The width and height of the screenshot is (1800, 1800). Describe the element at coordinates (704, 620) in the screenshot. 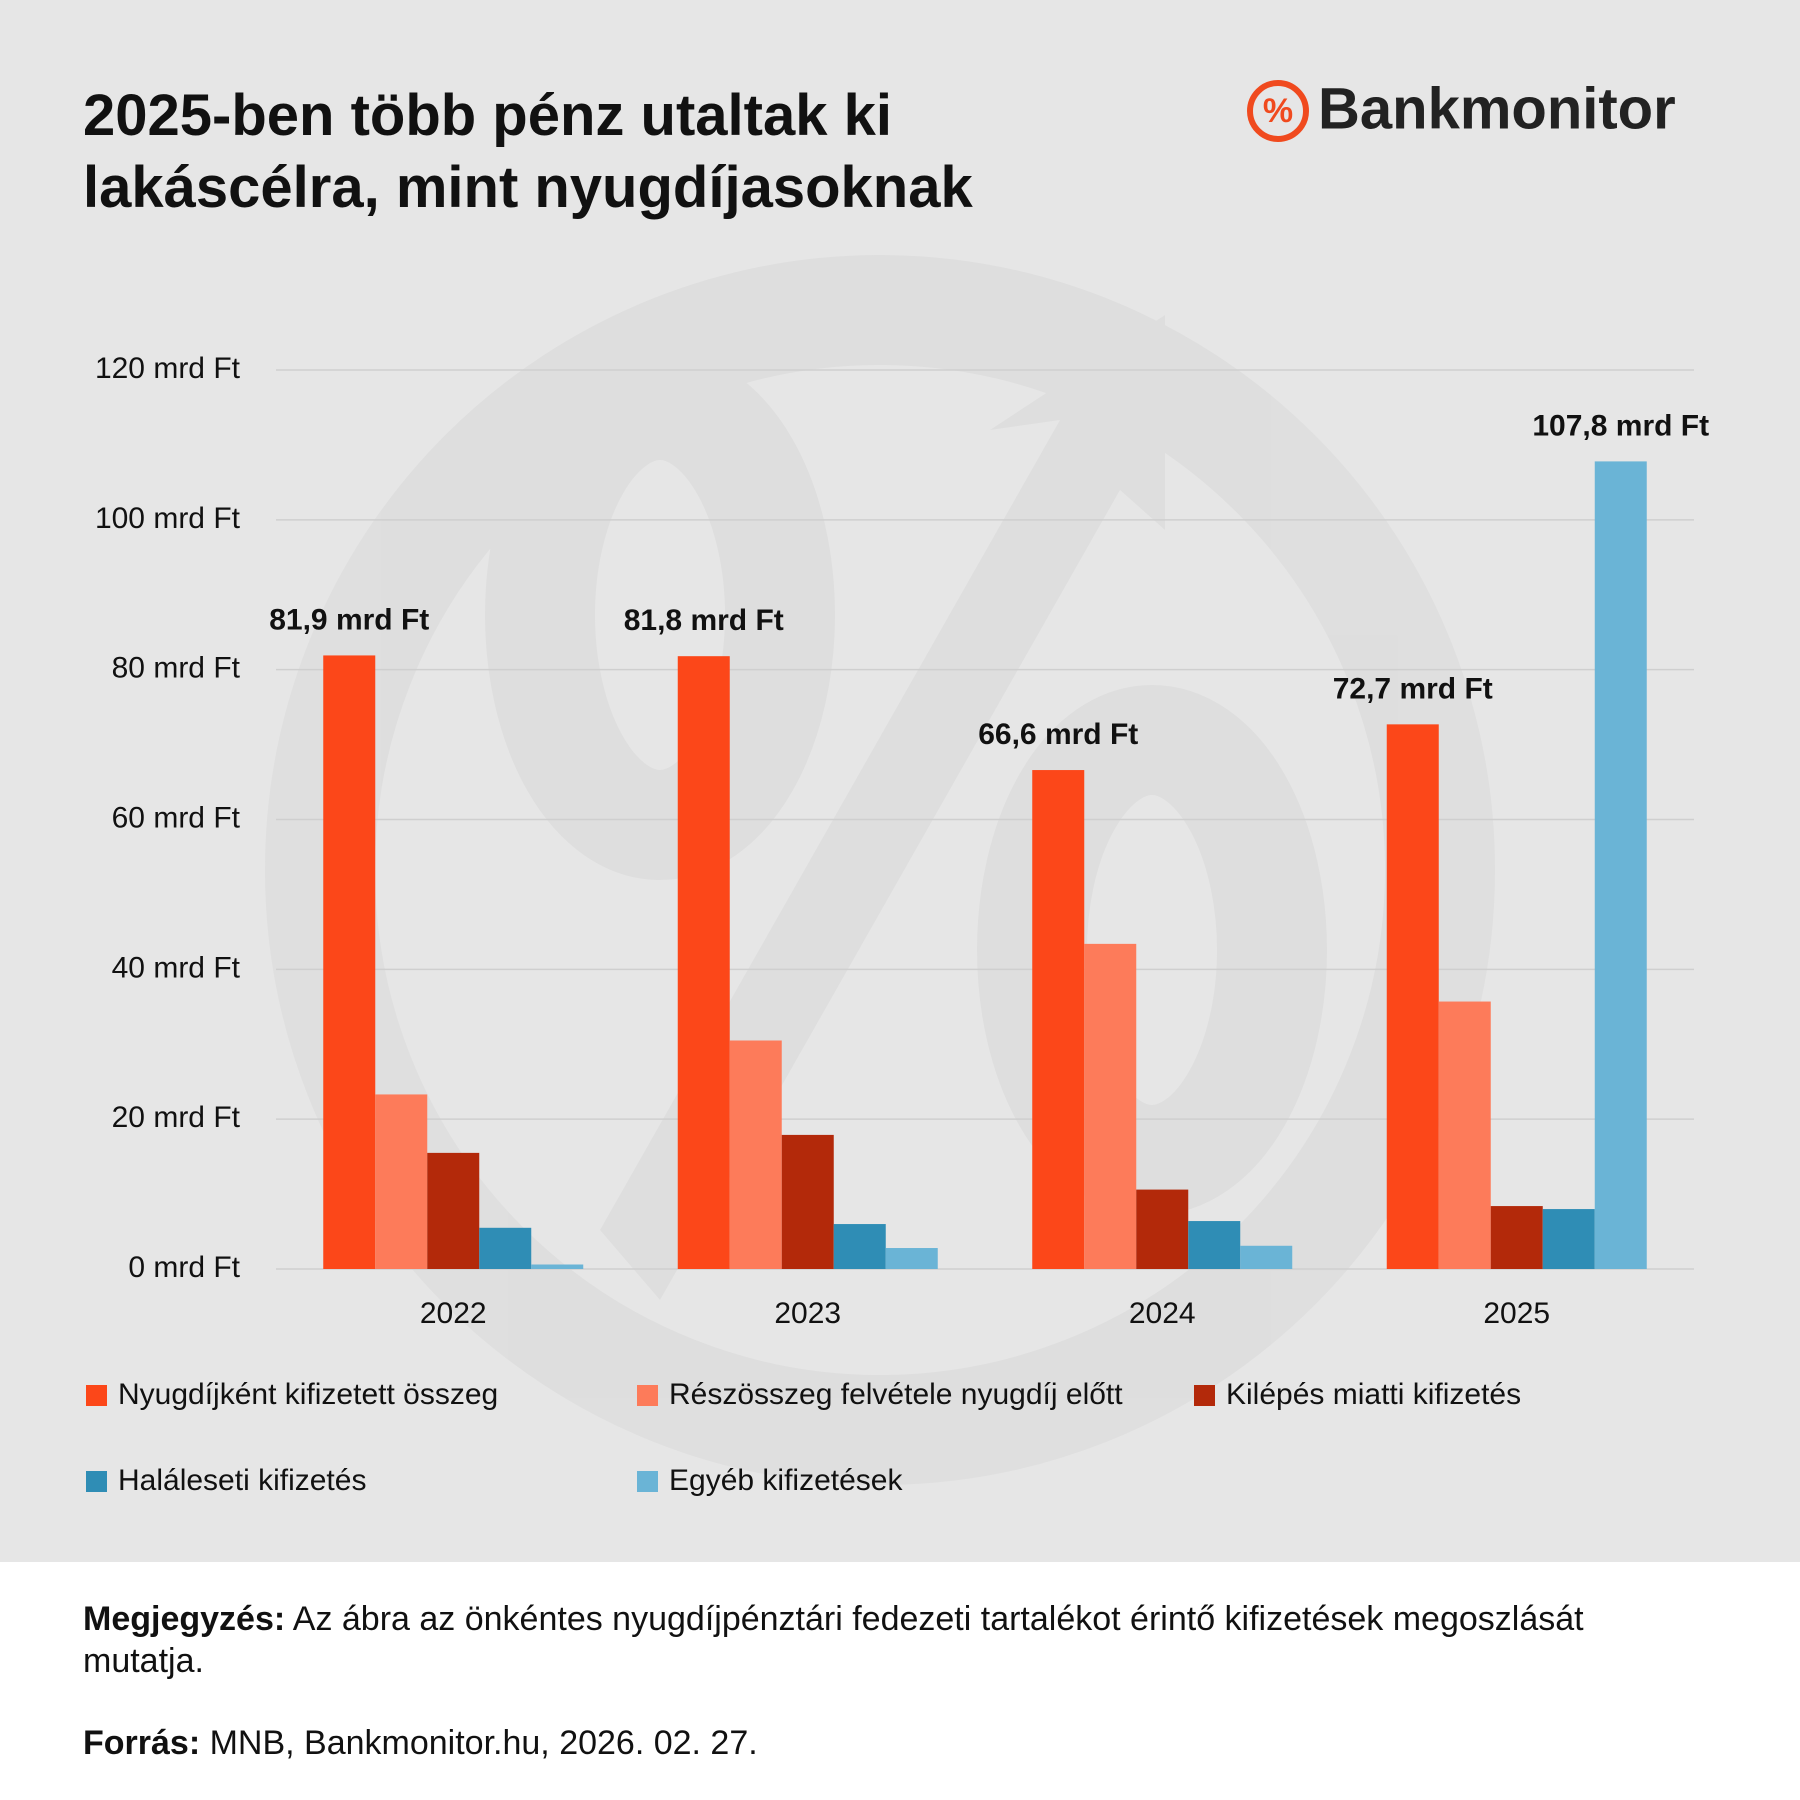

I see `value-label: 81,8 mrd Ft` at that location.